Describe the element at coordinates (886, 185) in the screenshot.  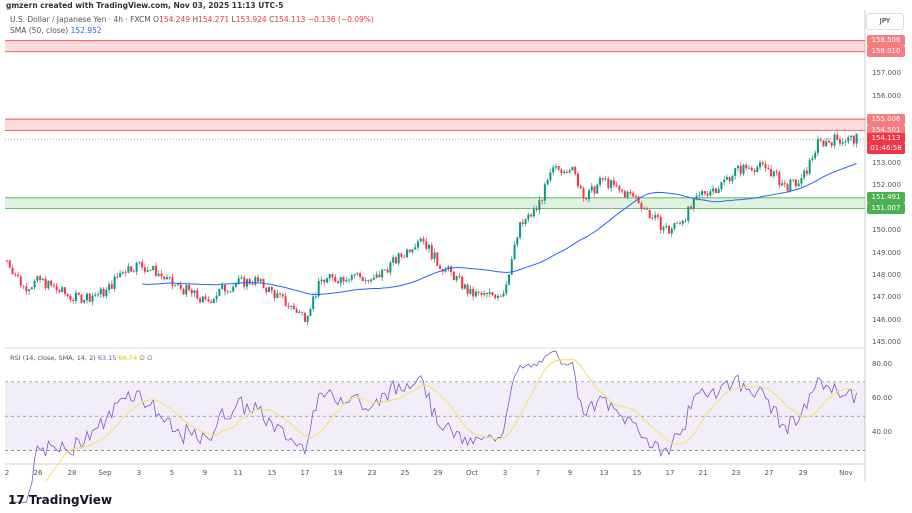
I see `price-tick: 152.000` at that location.